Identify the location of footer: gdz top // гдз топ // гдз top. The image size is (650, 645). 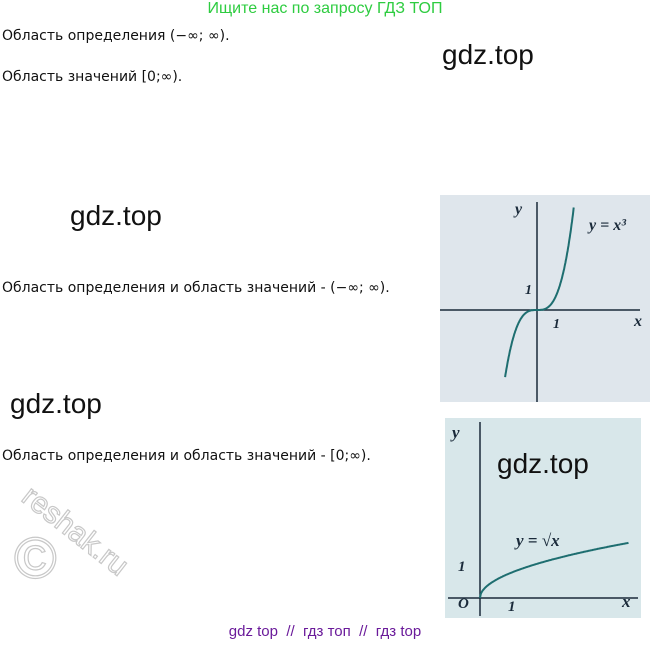
(325, 631).